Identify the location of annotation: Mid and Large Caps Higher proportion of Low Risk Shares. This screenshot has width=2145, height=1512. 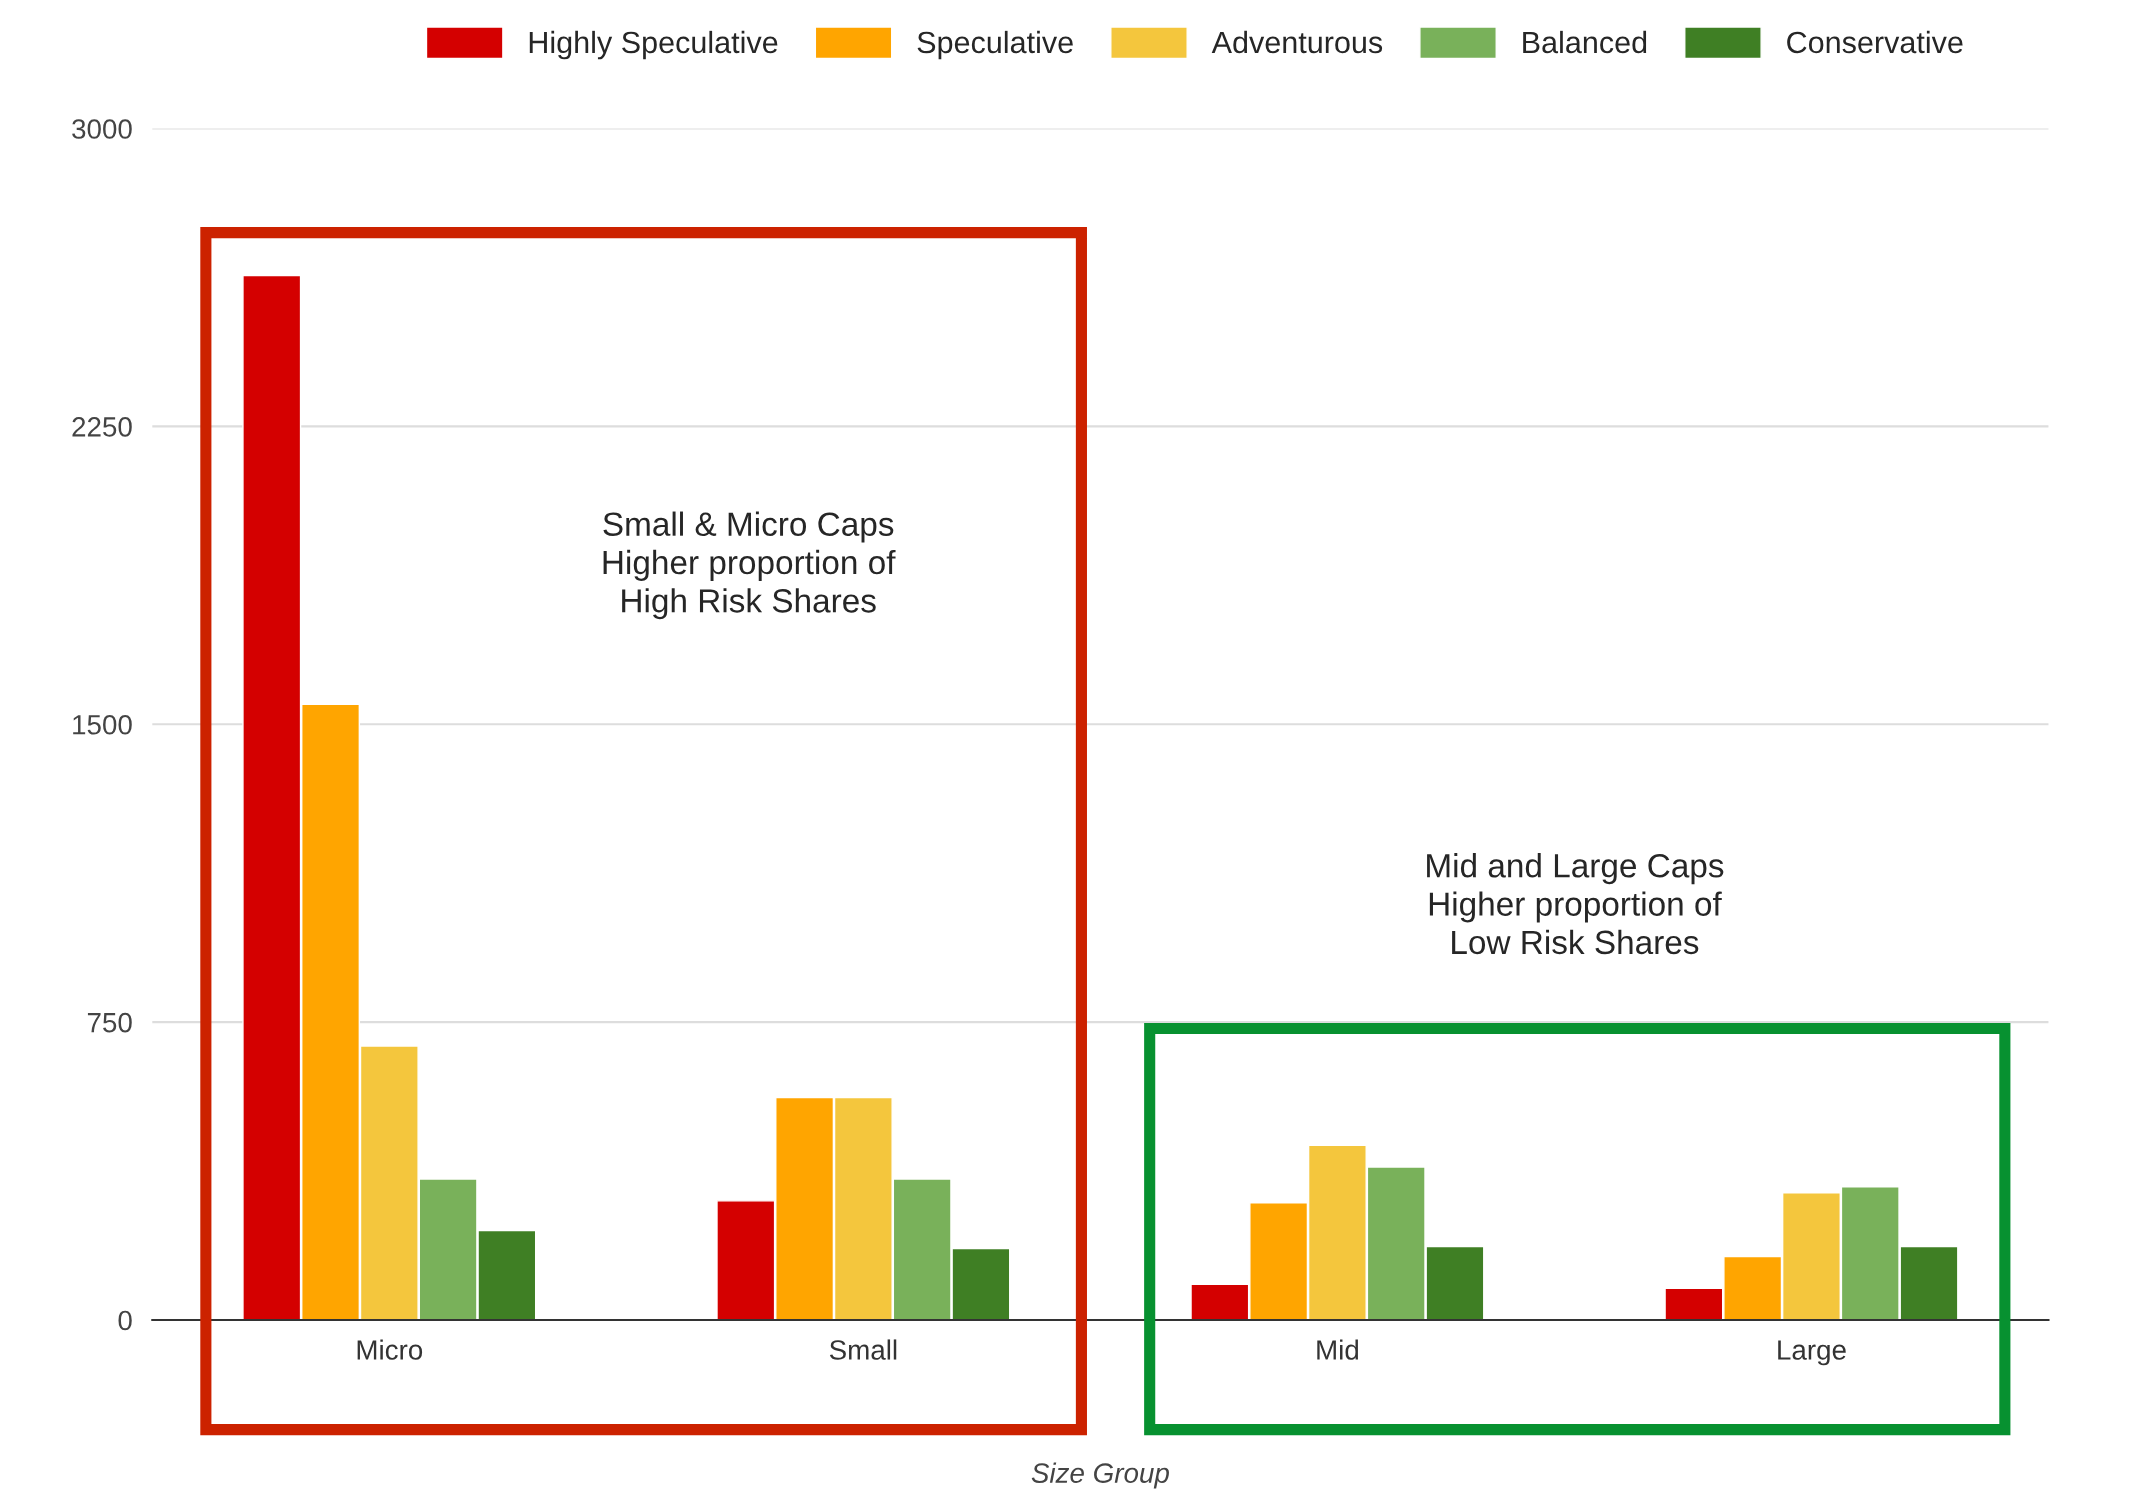
(1575, 904).